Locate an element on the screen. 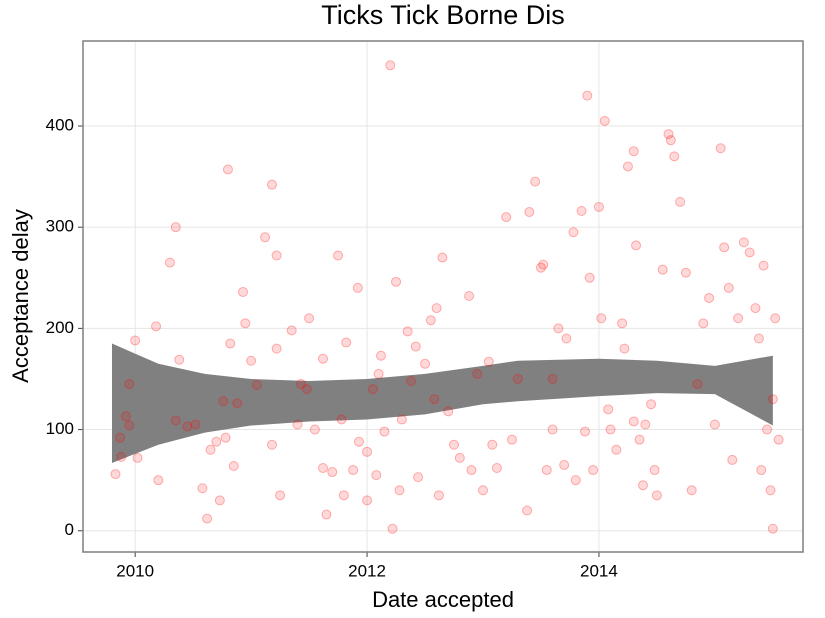 This screenshot has height=618, width=825. y-tick-label: 200 is located at coordinates (60, 327).